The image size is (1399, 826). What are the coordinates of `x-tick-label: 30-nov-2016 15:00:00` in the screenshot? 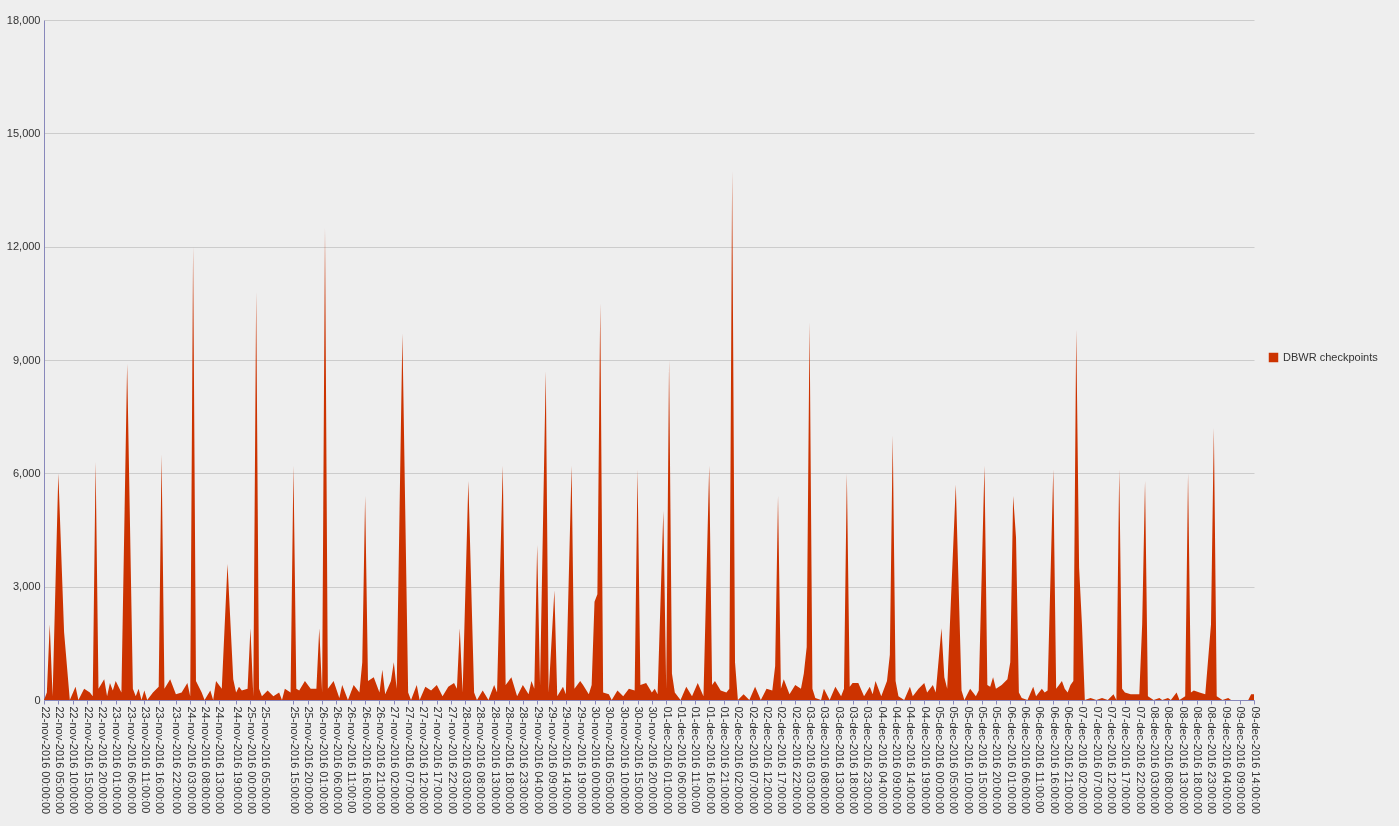 It's located at (639, 760).